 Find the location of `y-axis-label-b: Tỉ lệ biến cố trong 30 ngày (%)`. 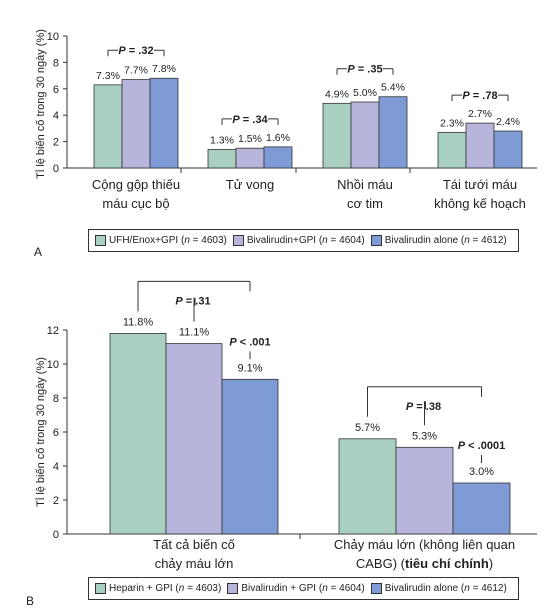

y-axis-label-b: Tỉ lệ biến cố trong 30 ngày (%) is located at coordinates (41, 432).